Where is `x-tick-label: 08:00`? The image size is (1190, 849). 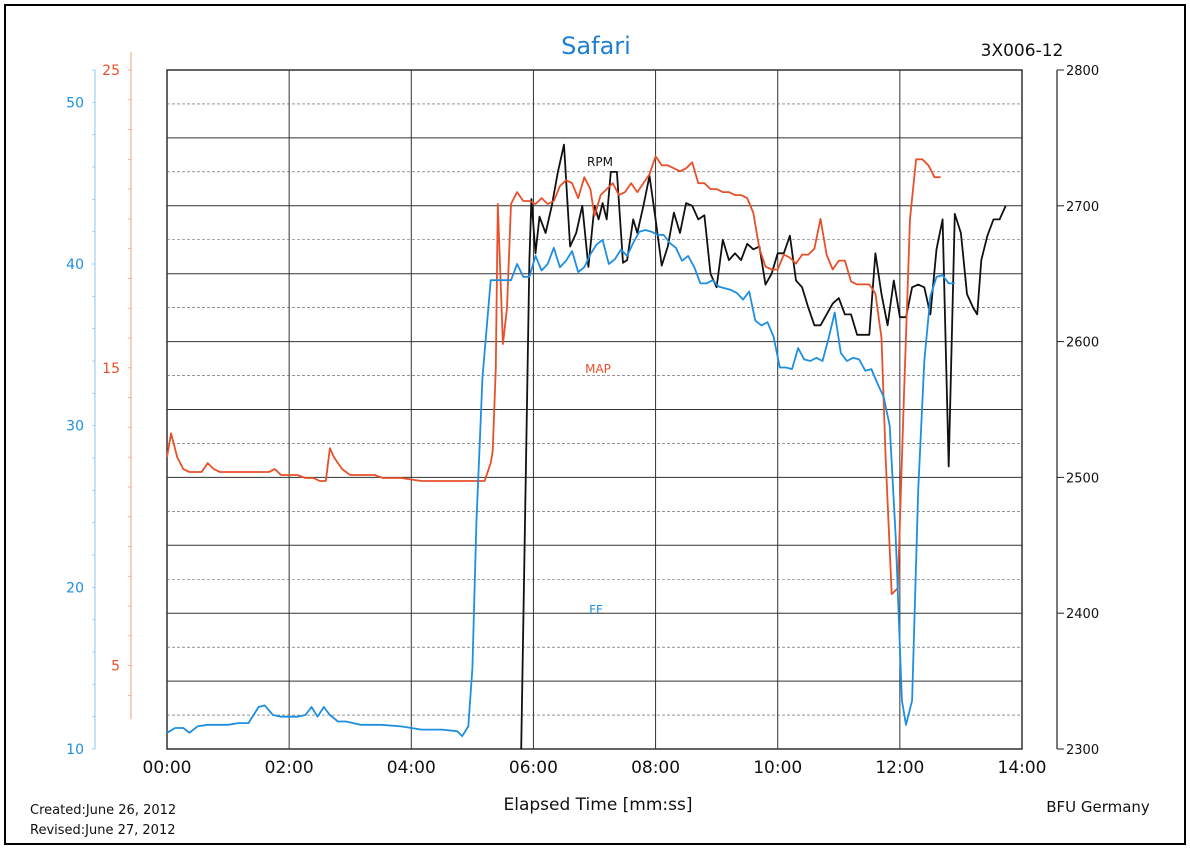 x-tick-label: 08:00 is located at coordinates (655, 768).